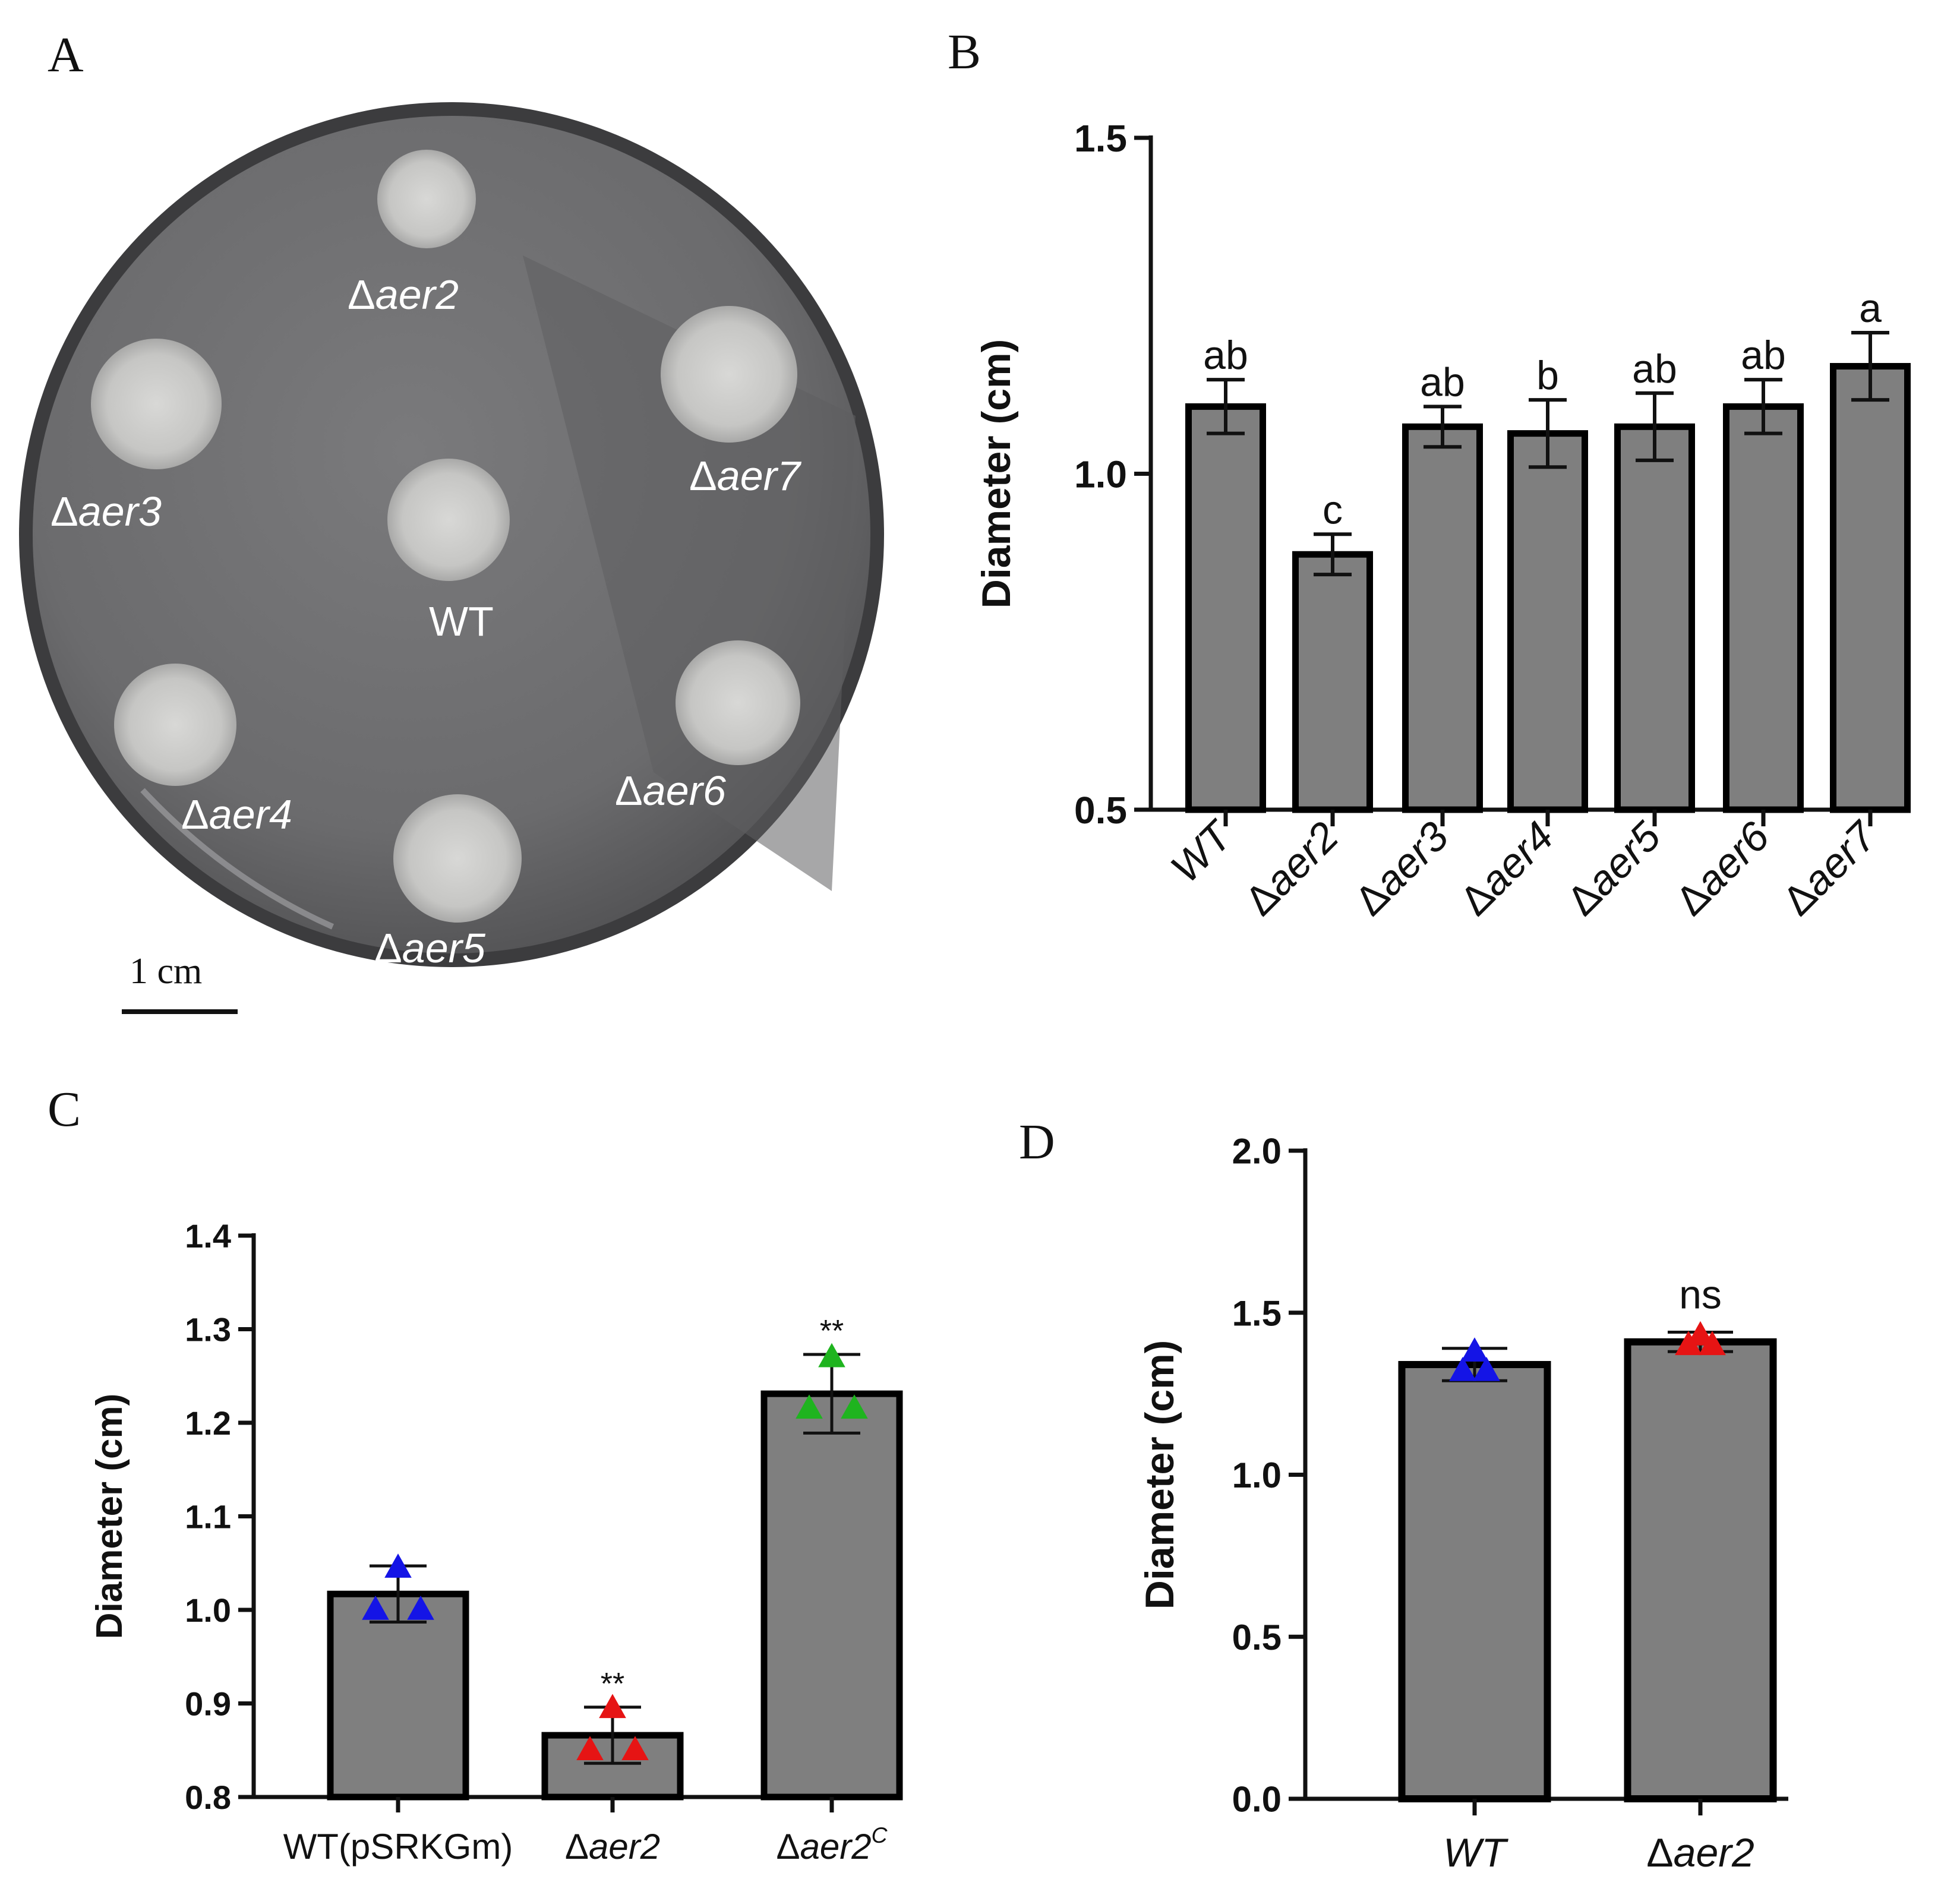 This screenshot has height=1898, width=1960. Describe the element at coordinates (1506, 868) in the screenshot. I see `x-tick-label: Δaer4` at that location.